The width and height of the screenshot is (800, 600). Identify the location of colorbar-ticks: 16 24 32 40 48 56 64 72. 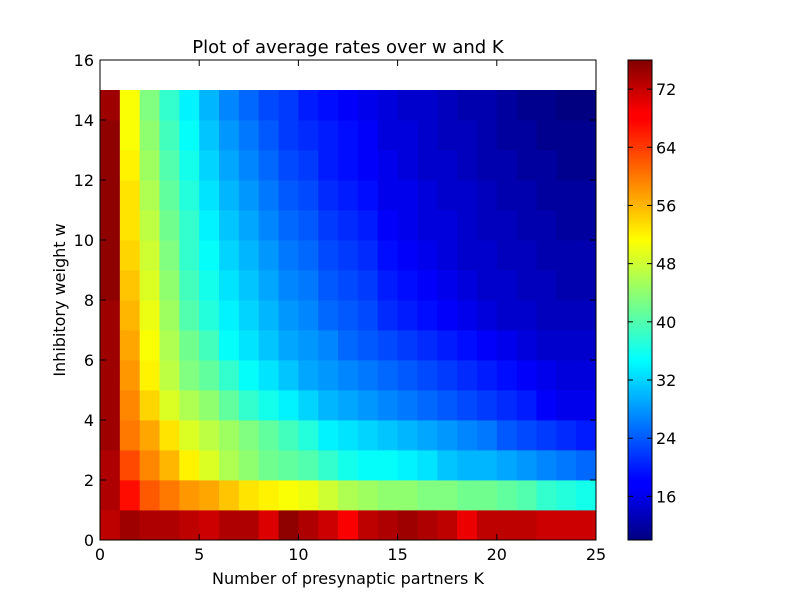
(652, 293).